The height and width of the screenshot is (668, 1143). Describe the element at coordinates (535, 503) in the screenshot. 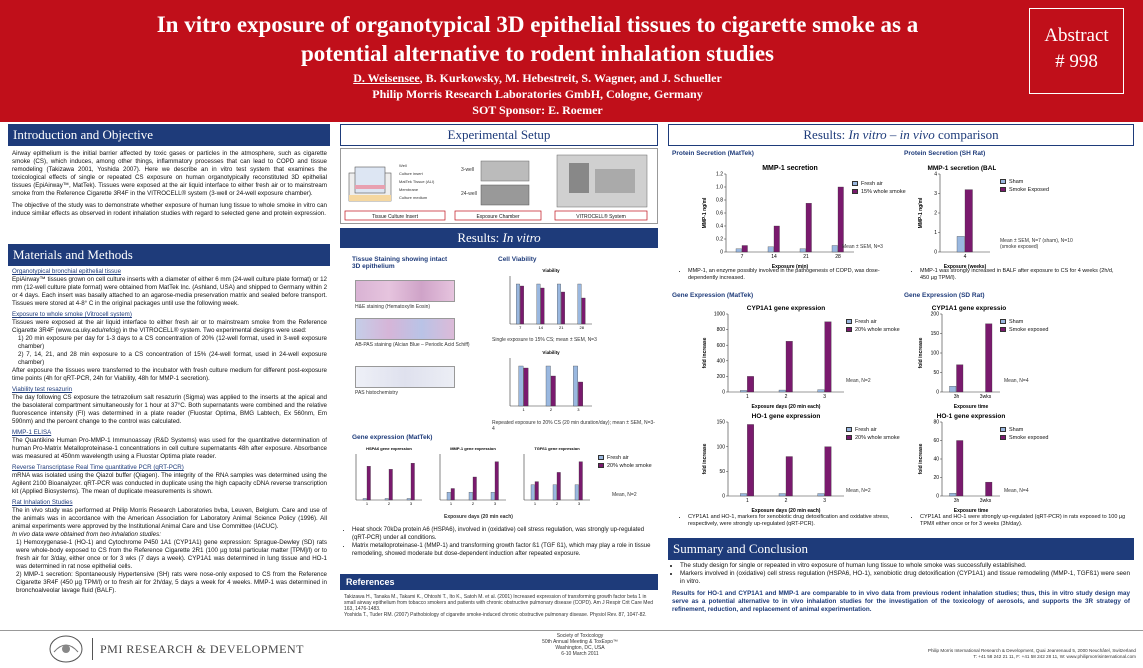

I see `x-tick-label: 1` at that location.